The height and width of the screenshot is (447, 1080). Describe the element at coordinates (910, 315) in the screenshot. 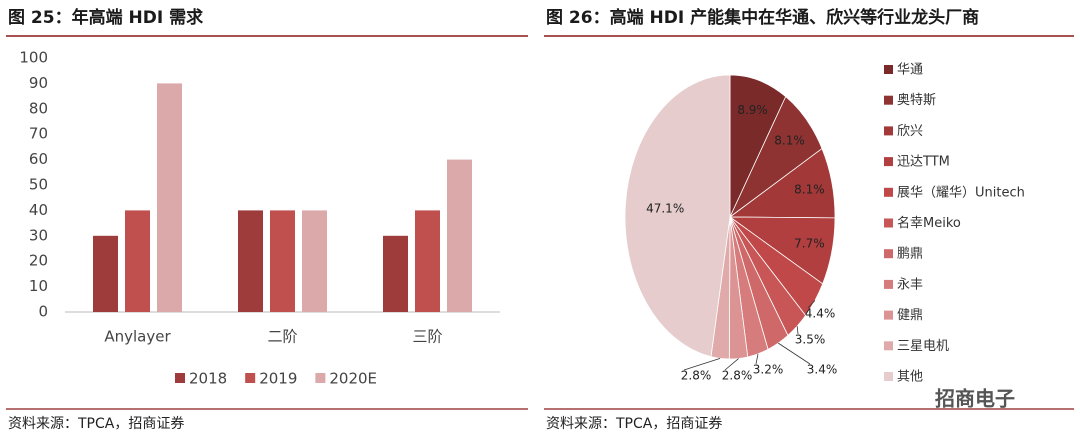

I see `legend-label: 健鼎` at that location.